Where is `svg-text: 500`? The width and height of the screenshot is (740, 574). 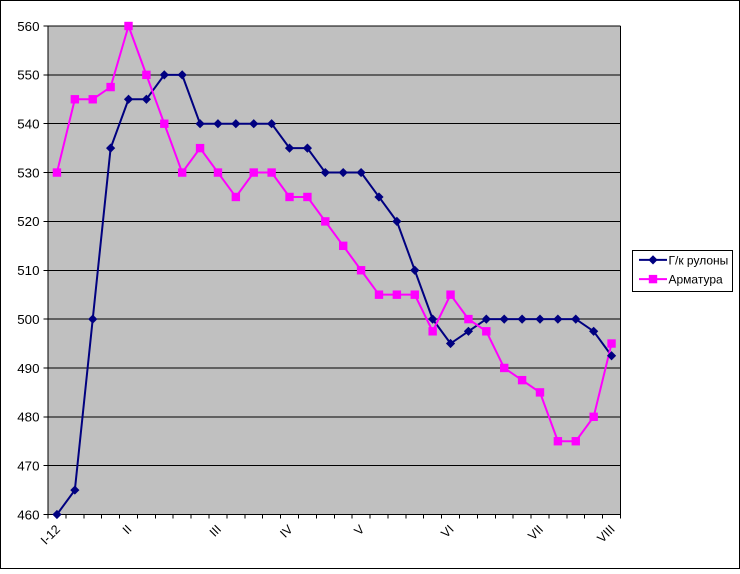
svg-text: 500 is located at coordinates (28, 319).